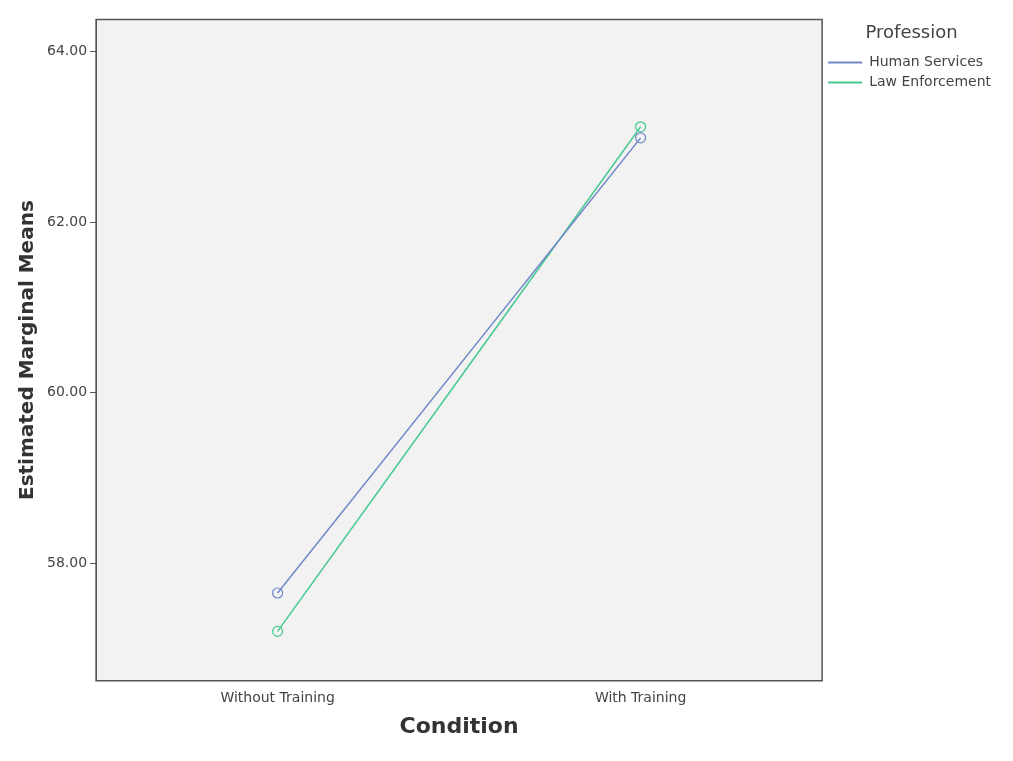  Describe the element at coordinates (640, 696) in the screenshot. I see `x-tick-label: With Training` at that location.